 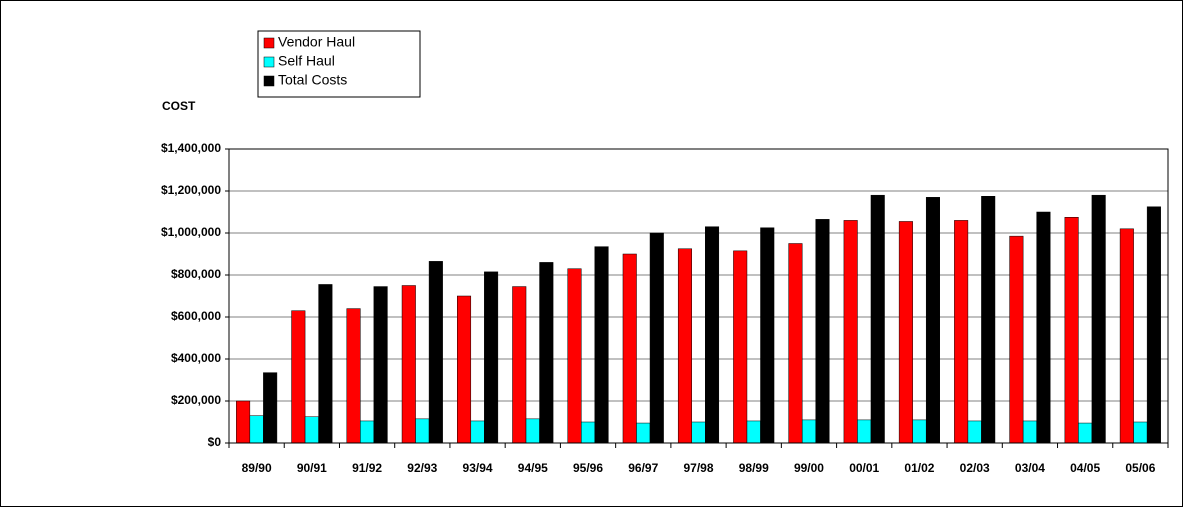 What do you see at coordinates (312, 468) in the screenshot?
I see `x-tick-label: 90/91` at bounding box center [312, 468].